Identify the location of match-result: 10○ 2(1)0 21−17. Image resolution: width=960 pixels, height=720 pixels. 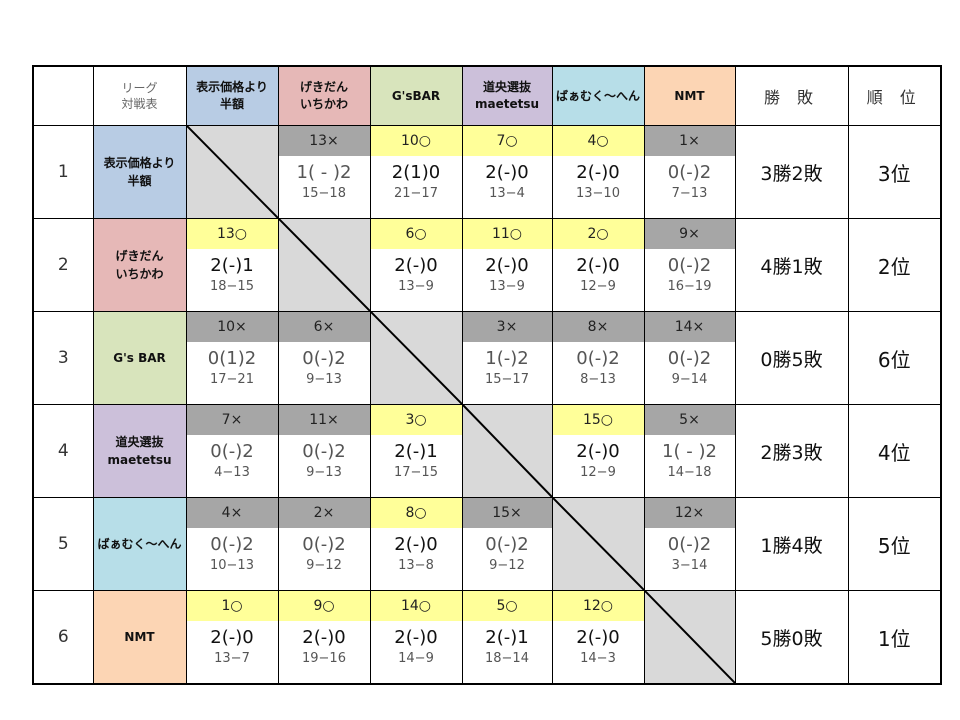
(416, 172).